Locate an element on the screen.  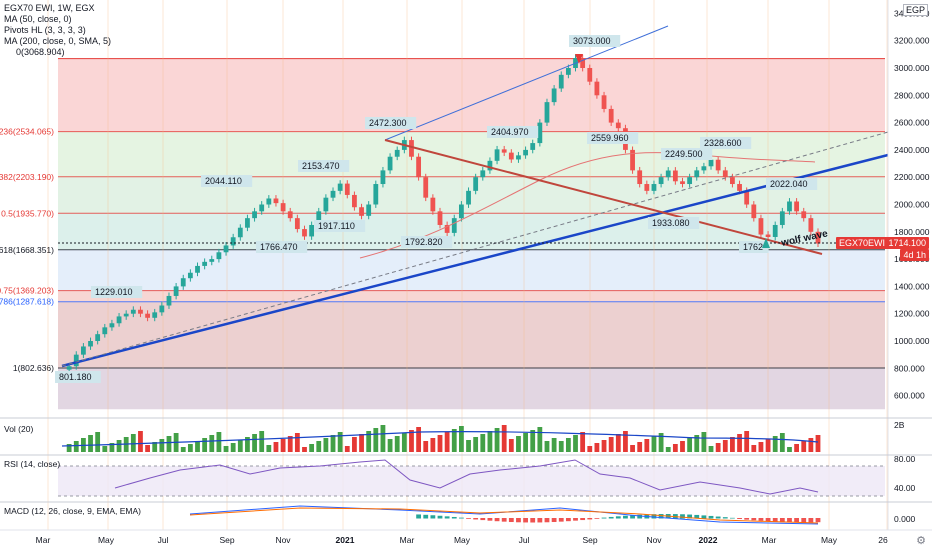
pivot-label: 1762 is located at coordinates (753, 247).